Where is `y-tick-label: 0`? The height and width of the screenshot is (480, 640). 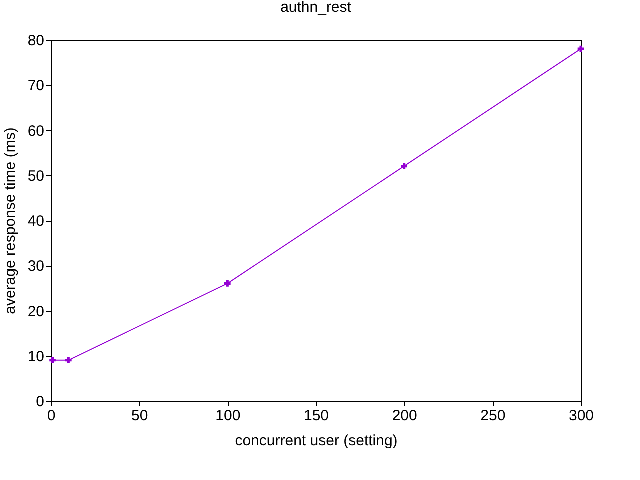
y-tick-label: 0 is located at coordinates (40, 402).